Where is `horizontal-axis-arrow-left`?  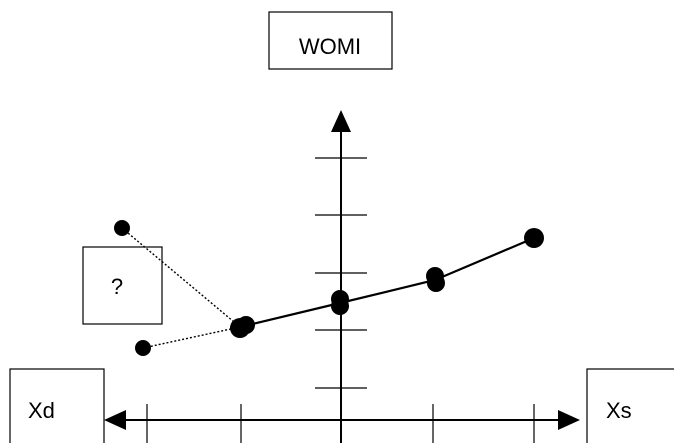
horizontal-axis-arrow-left is located at coordinates (115, 420).